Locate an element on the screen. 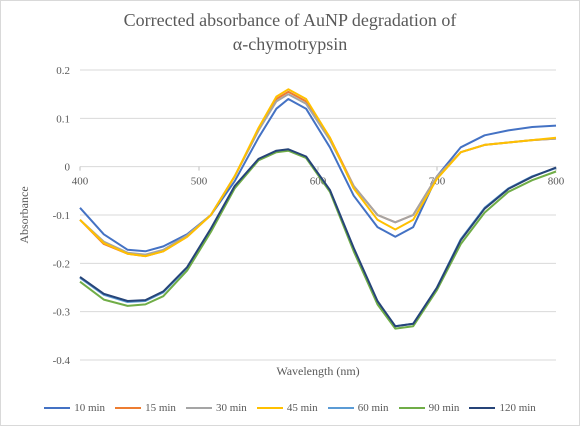 The width and height of the screenshot is (580, 426). y-tick-label: -0.4 is located at coordinates (62, 361).